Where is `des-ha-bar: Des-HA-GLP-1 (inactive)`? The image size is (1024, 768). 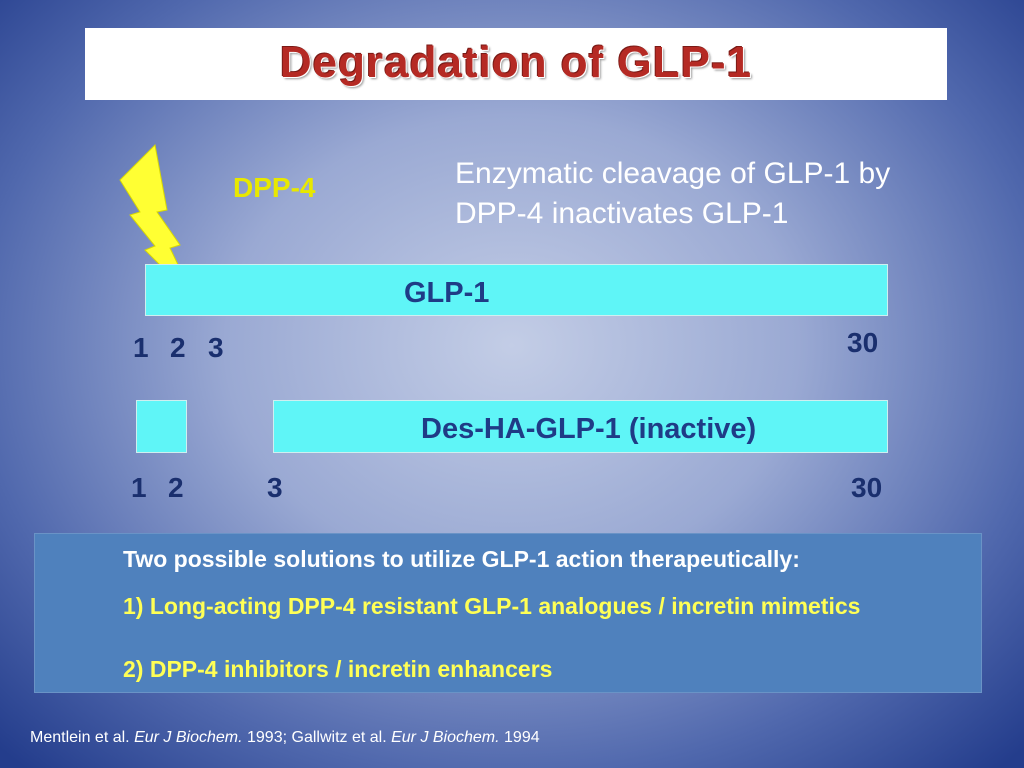 des-ha-bar: Des-HA-GLP-1 (inactive) is located at coordinates (580, 426).